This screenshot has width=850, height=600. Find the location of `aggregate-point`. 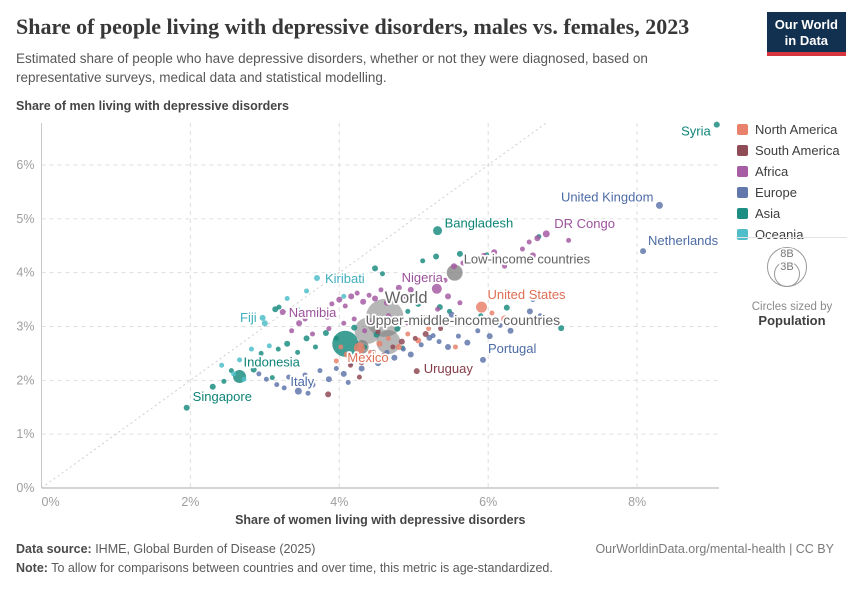

aggregate-point is located at coordinates (454, 272).